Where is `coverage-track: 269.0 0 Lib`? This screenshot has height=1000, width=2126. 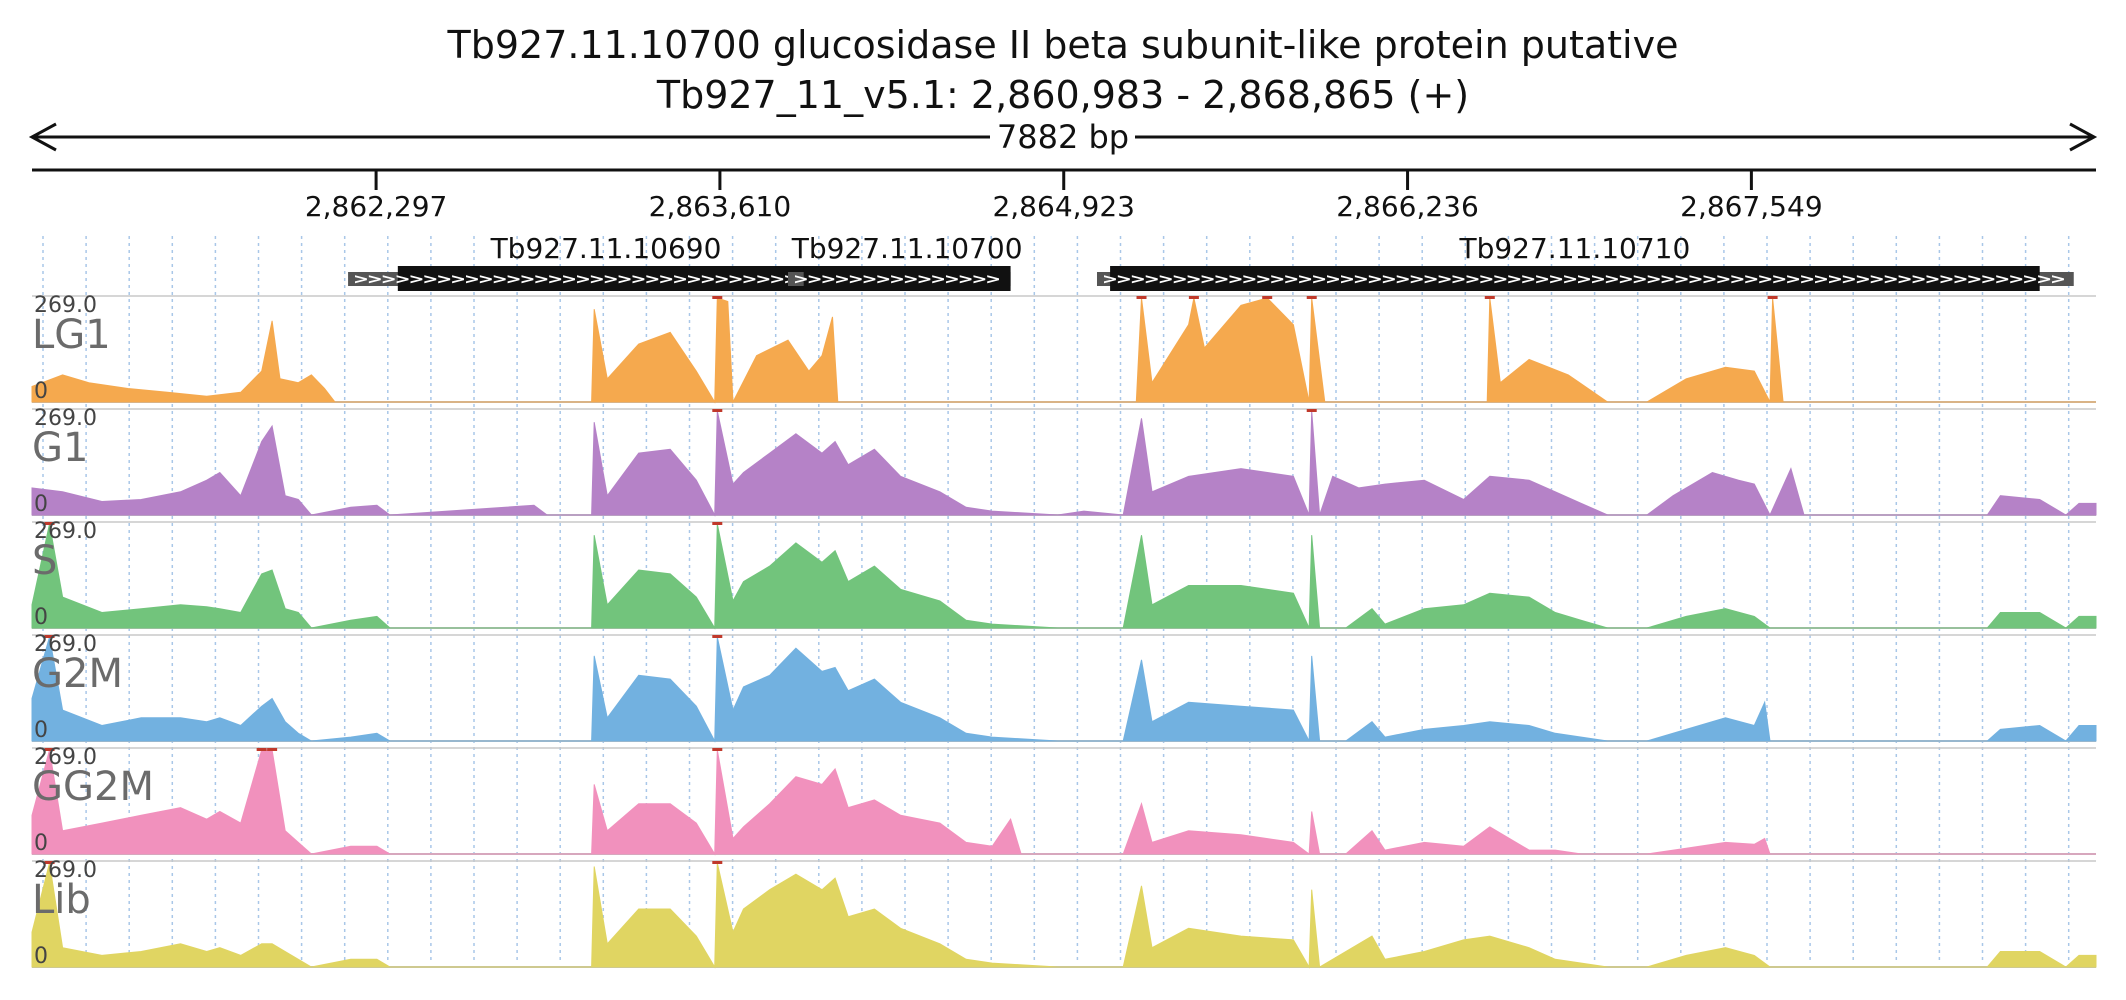 coverage-track: 269.0 0 Lib is located at coordinates (1064, 913).